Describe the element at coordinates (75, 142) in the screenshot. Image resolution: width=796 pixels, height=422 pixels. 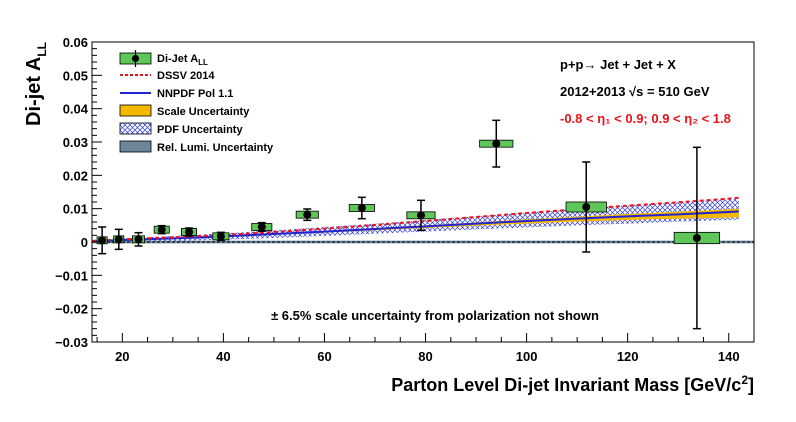
I see `y-tick-label: 0.03` at that location.